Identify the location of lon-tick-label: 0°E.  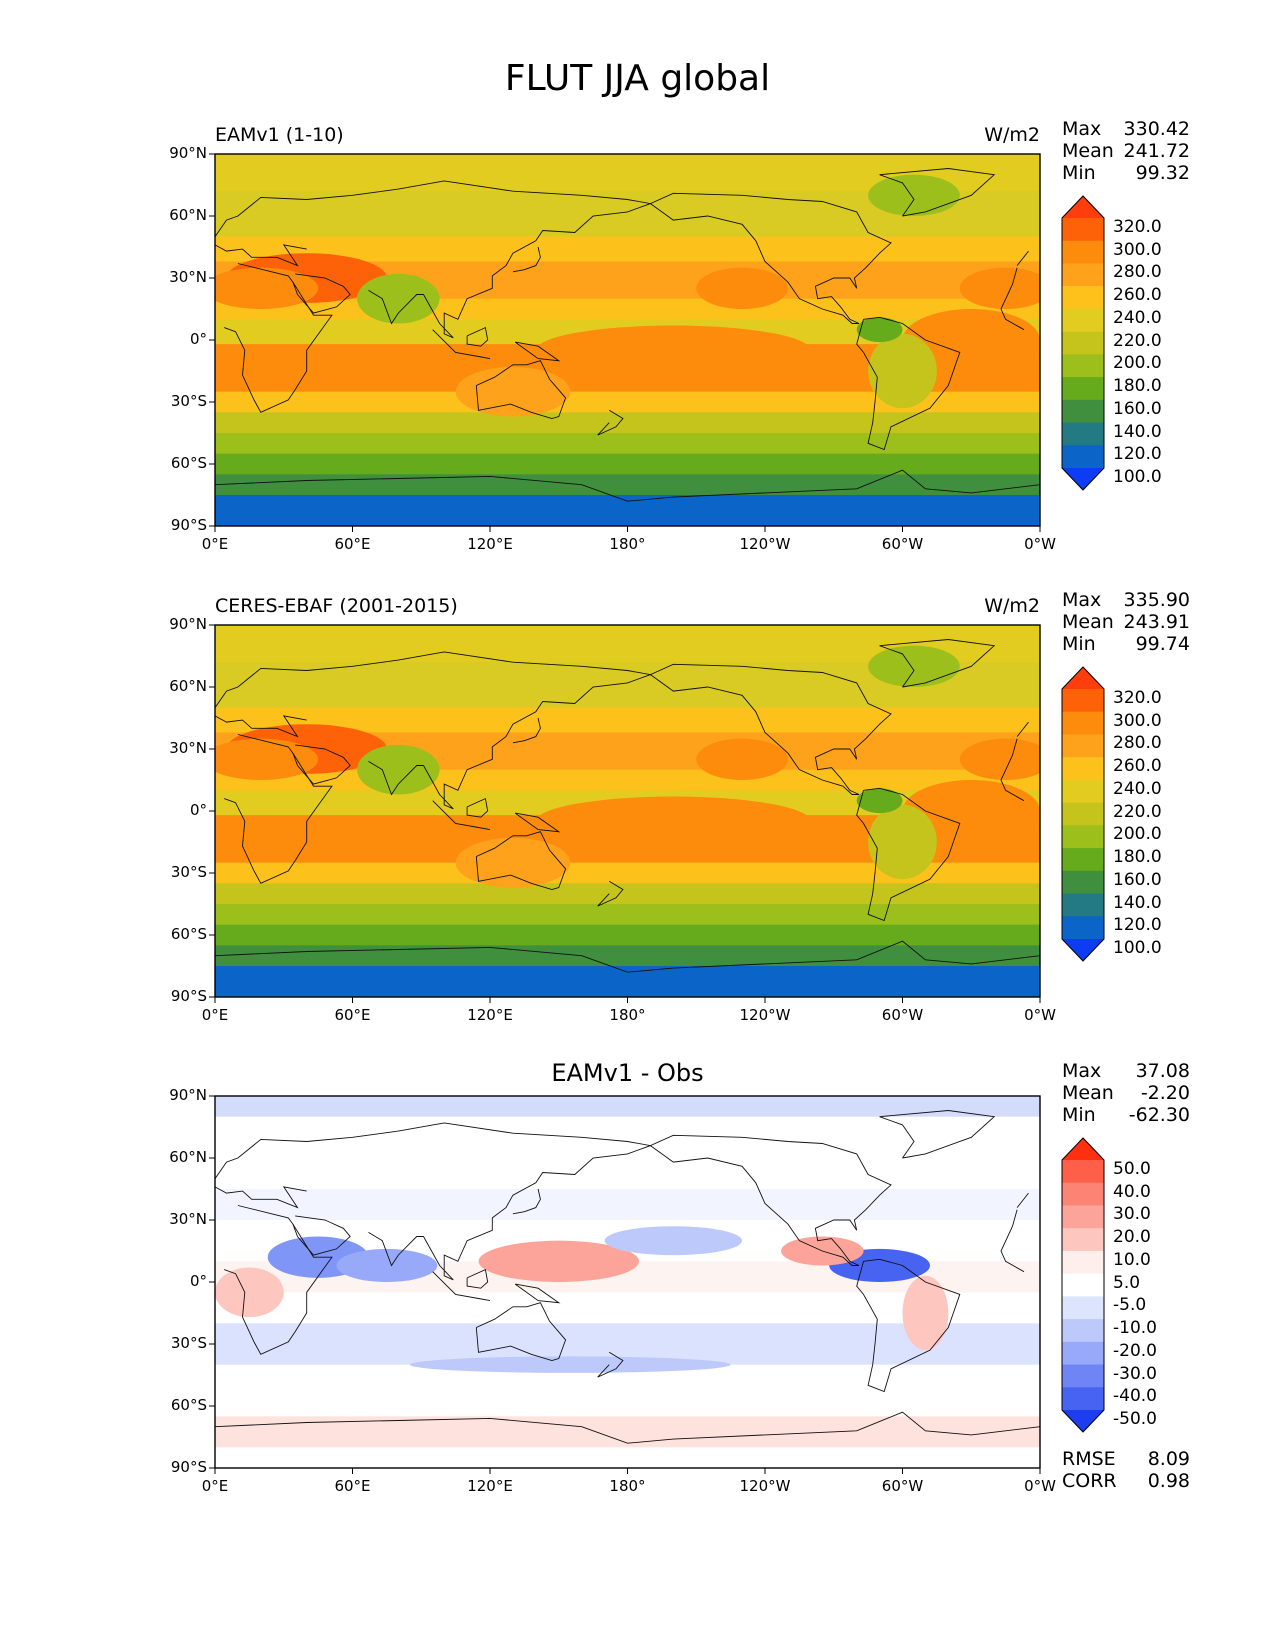
(215, 544).